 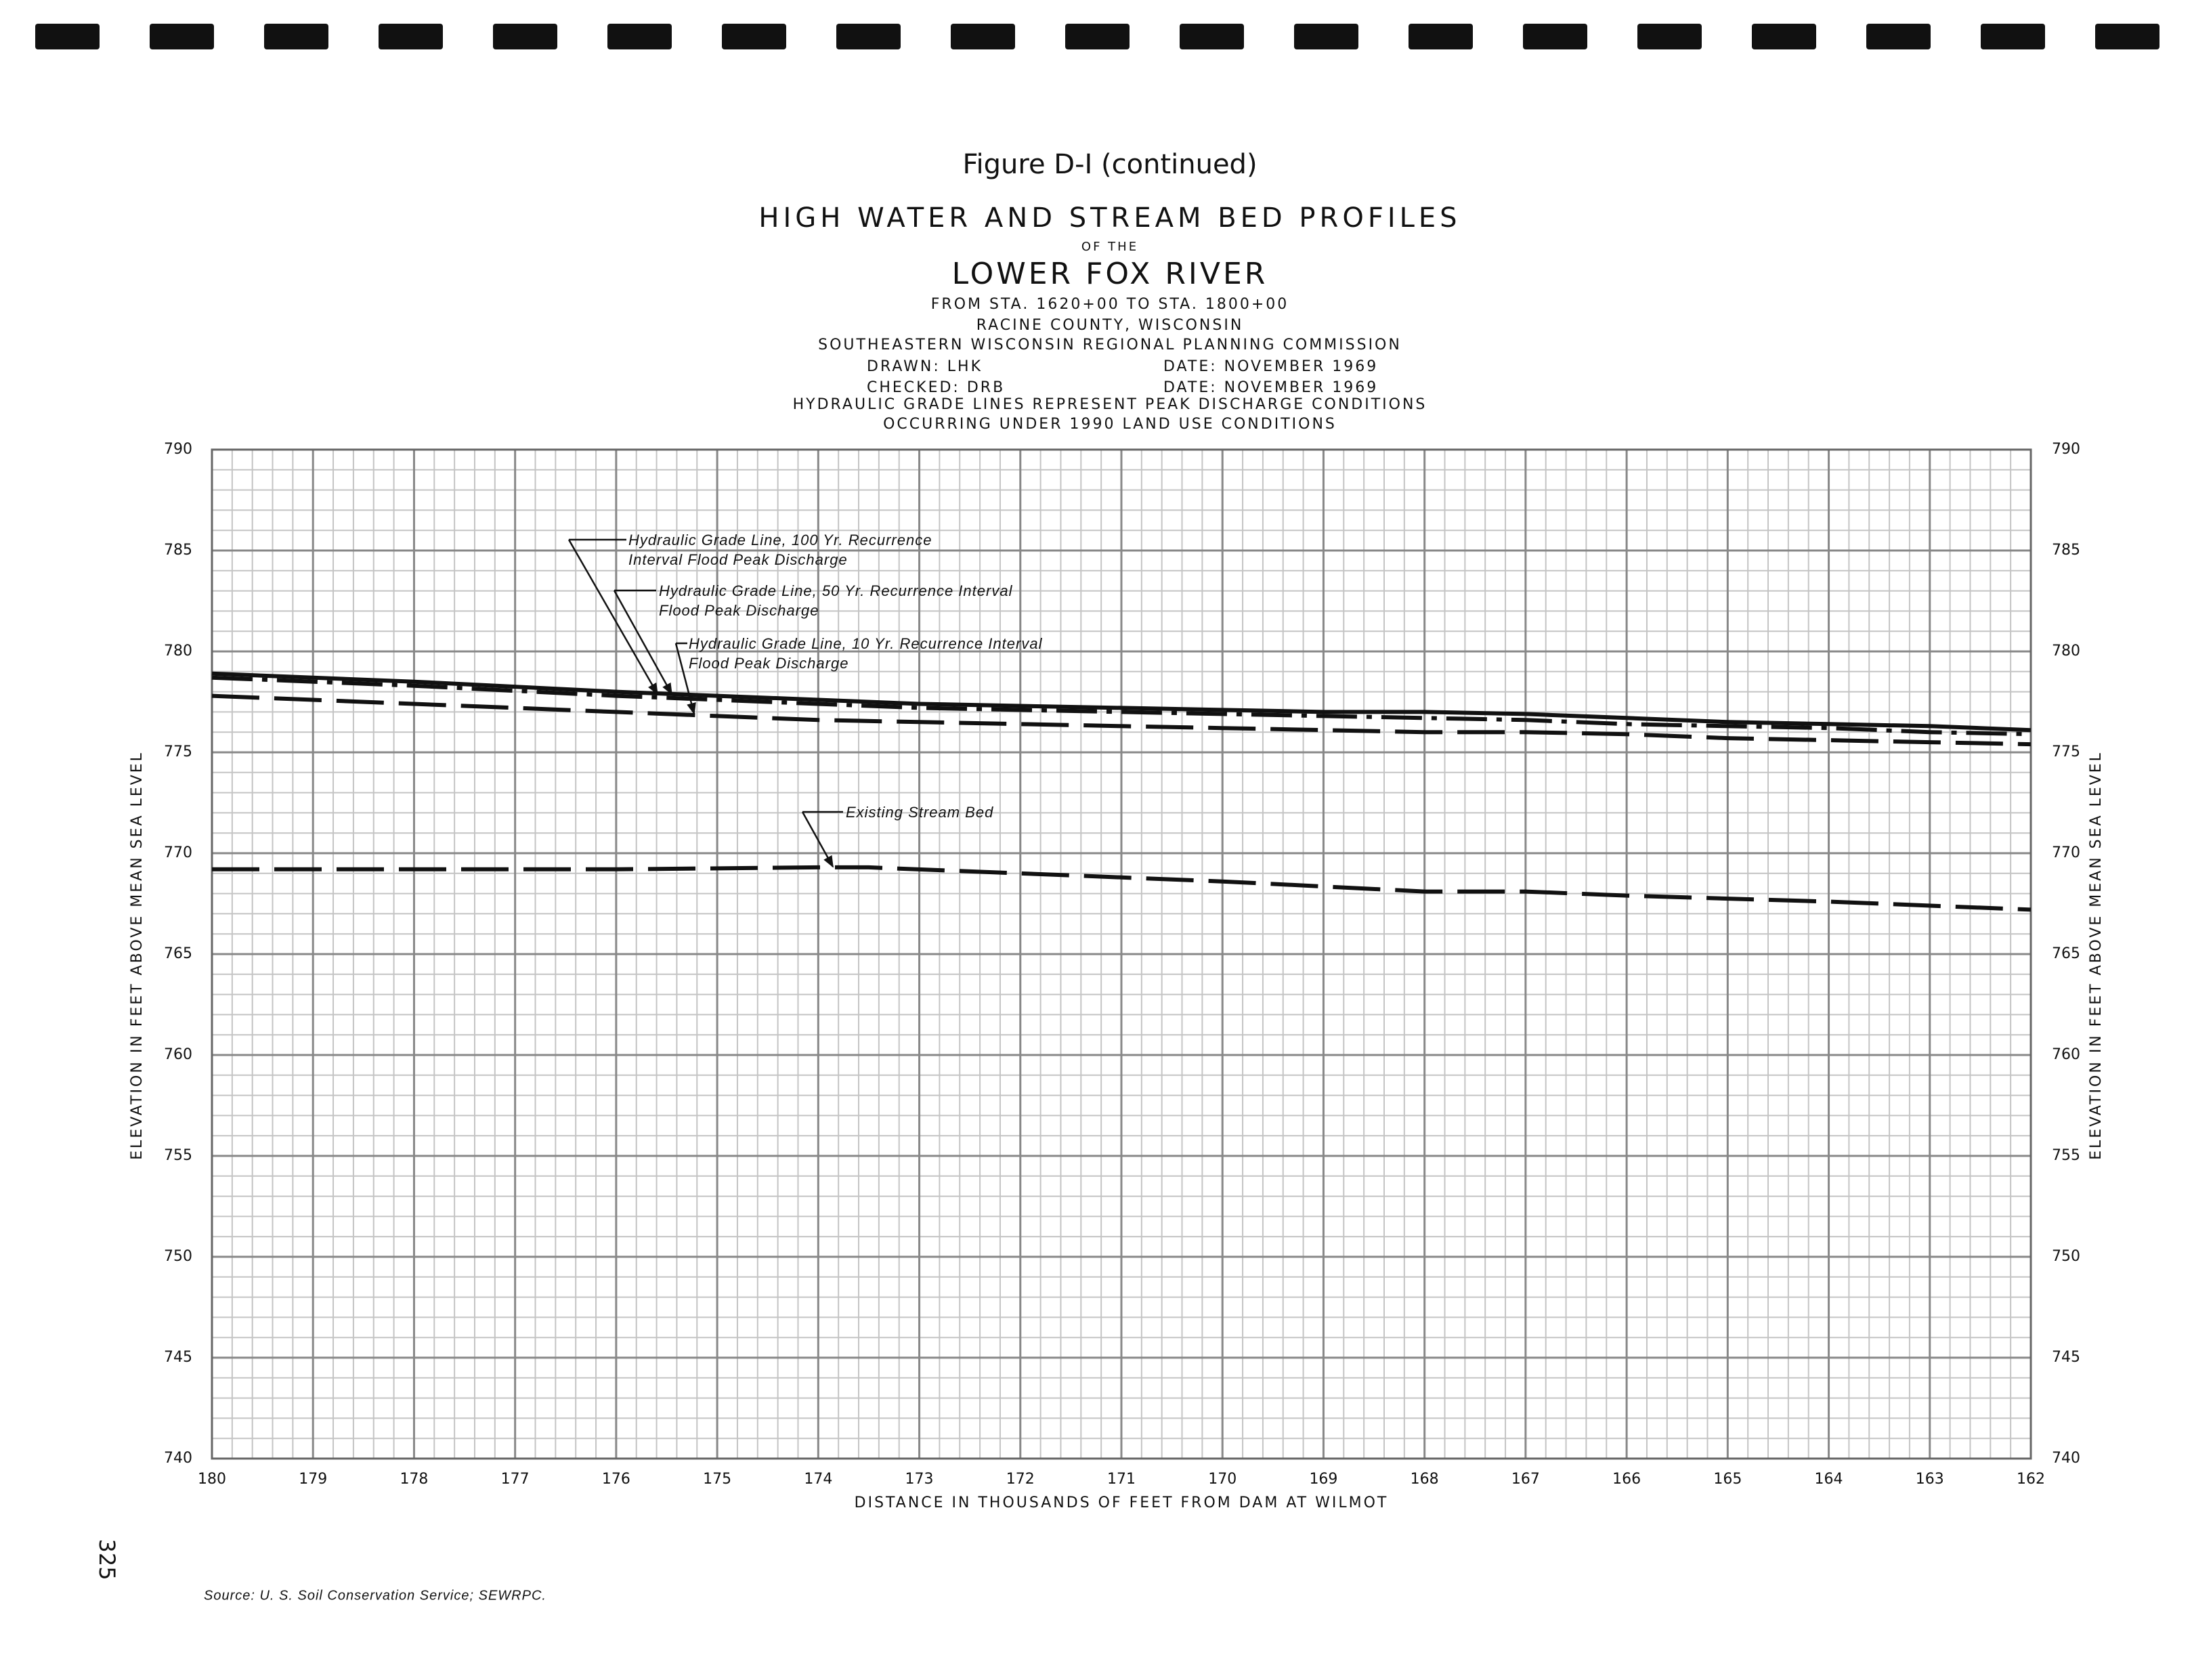 What do you see at coordinates (936, 387) in the screenshot?
I see `checked: CHECKED: DRB` at bounding box center [936, 387].